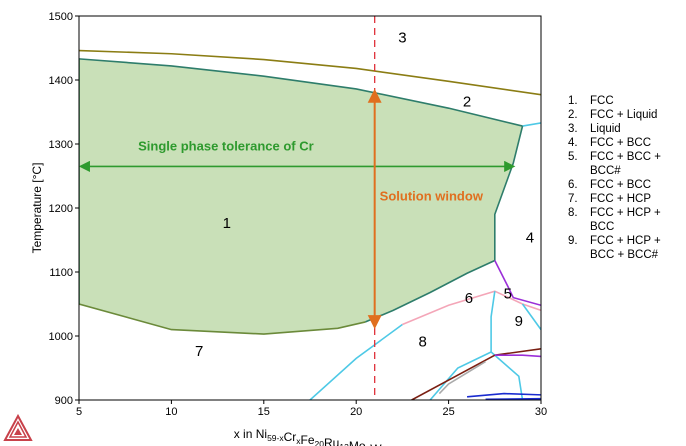  I want to click on legend-item-text: FCC + HCP + BCC + BCC#, so click(625, 248).